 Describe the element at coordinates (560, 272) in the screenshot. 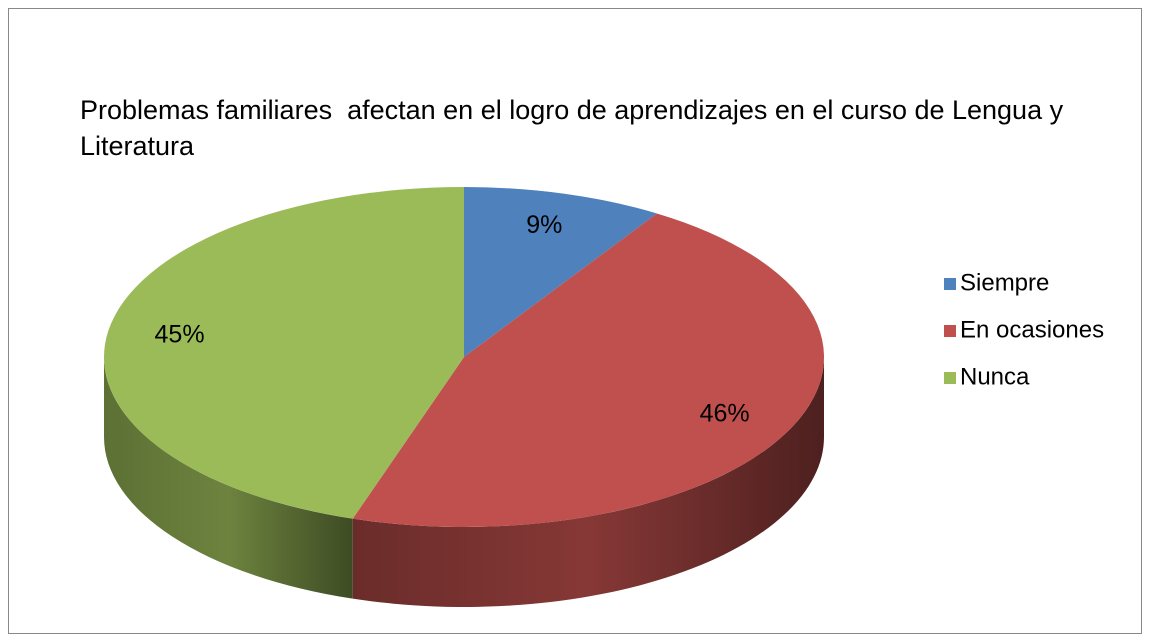

I see `pie-slice` at that location.